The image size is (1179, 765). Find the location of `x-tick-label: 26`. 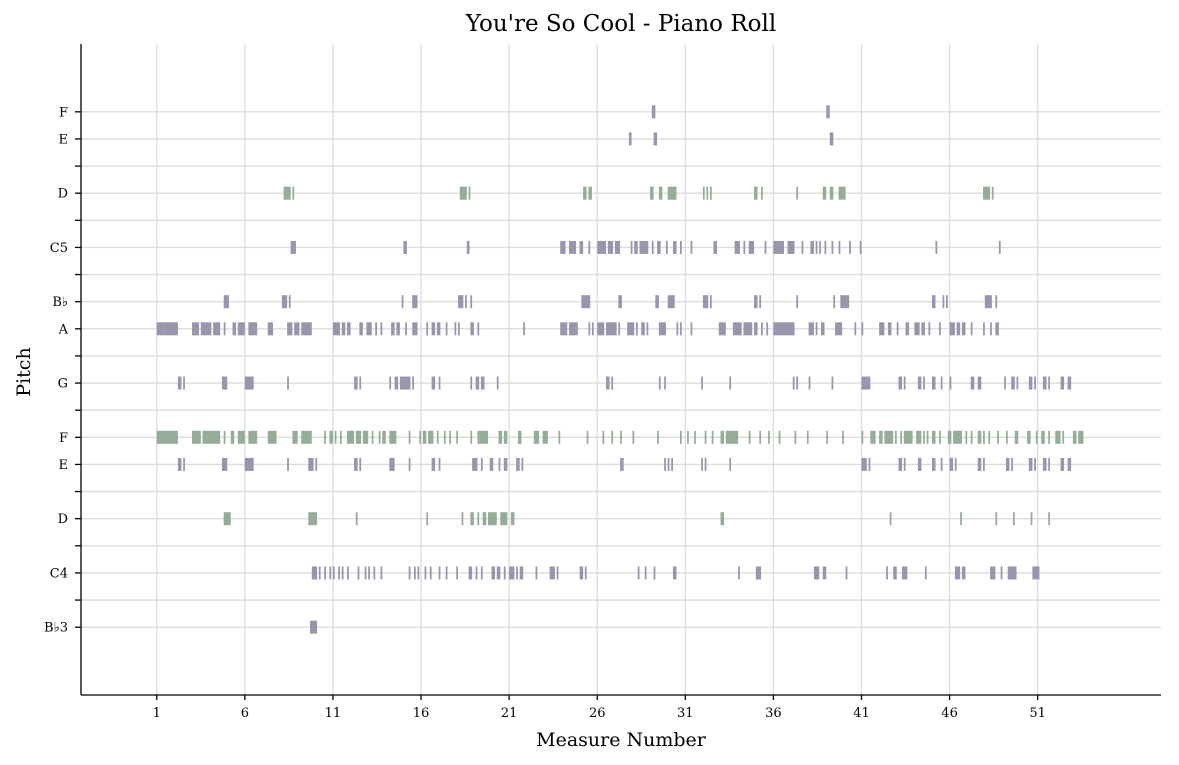

x-tick-label: 26 is located at coordinates (597, 713).